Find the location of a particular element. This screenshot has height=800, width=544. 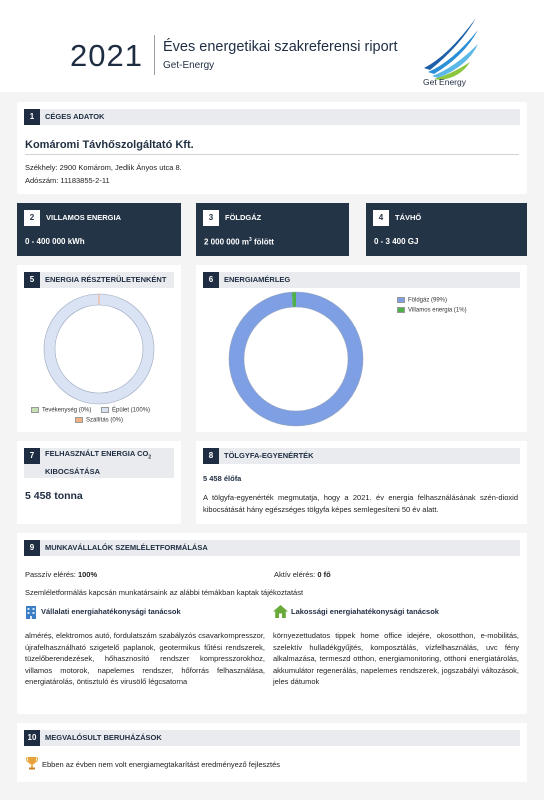

company-tax-number: Adószám: 11183855-2-11 is located at coordinates (67, 180).